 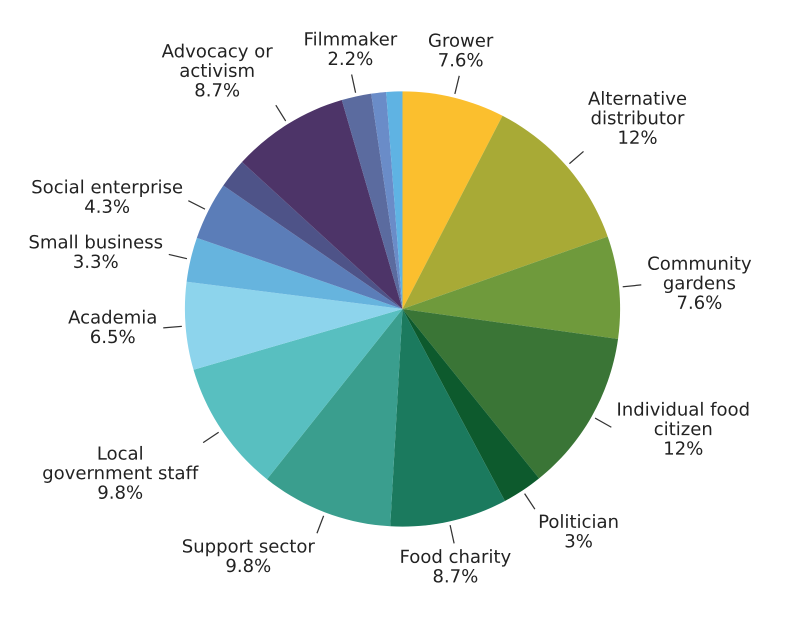 I want to click on slice-label: Food charity, so click(x=456, y=558).